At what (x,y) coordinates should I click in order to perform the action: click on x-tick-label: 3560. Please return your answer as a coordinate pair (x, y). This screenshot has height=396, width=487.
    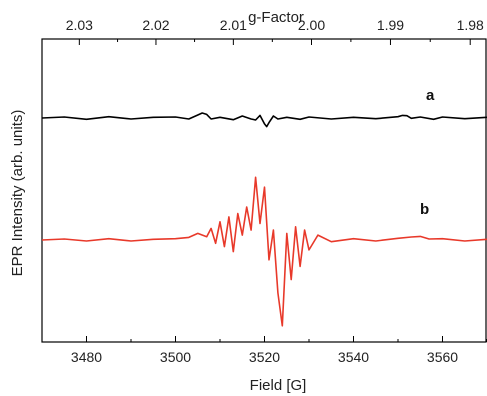
    Looking at the image, I should click on (442, 357).